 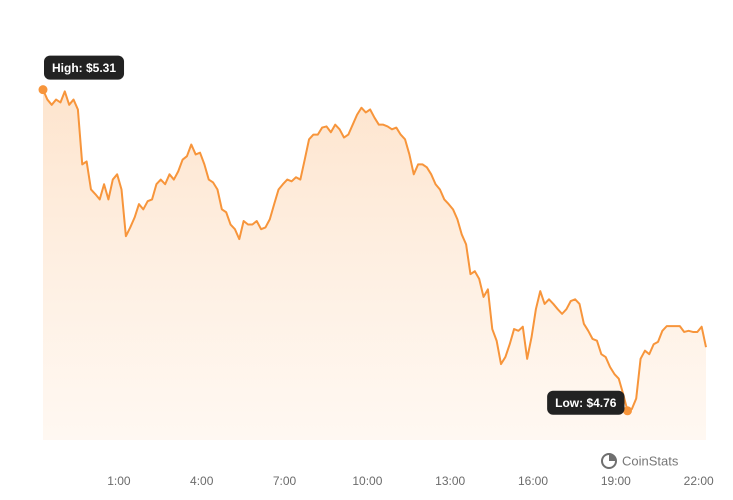 What do you see at coordinates (119, 481) in the screenshot?
I see `x-tick-label: 1:00` at bounding box center [119, 481].